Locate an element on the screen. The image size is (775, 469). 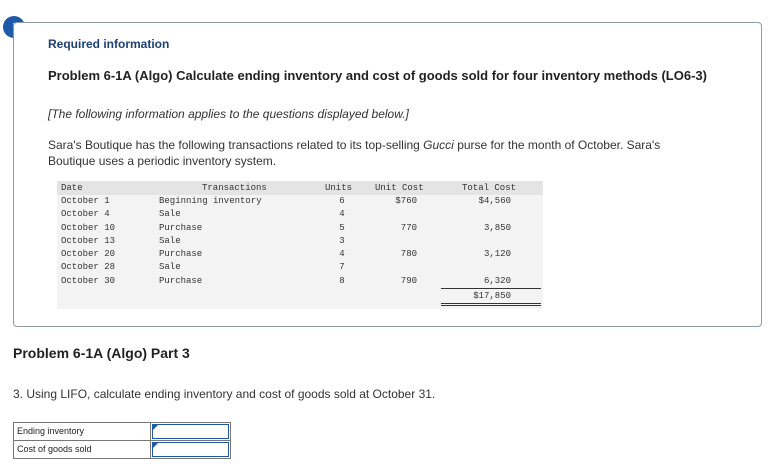
row5-unit-cost: 780 is located at coordinates (408, 254).